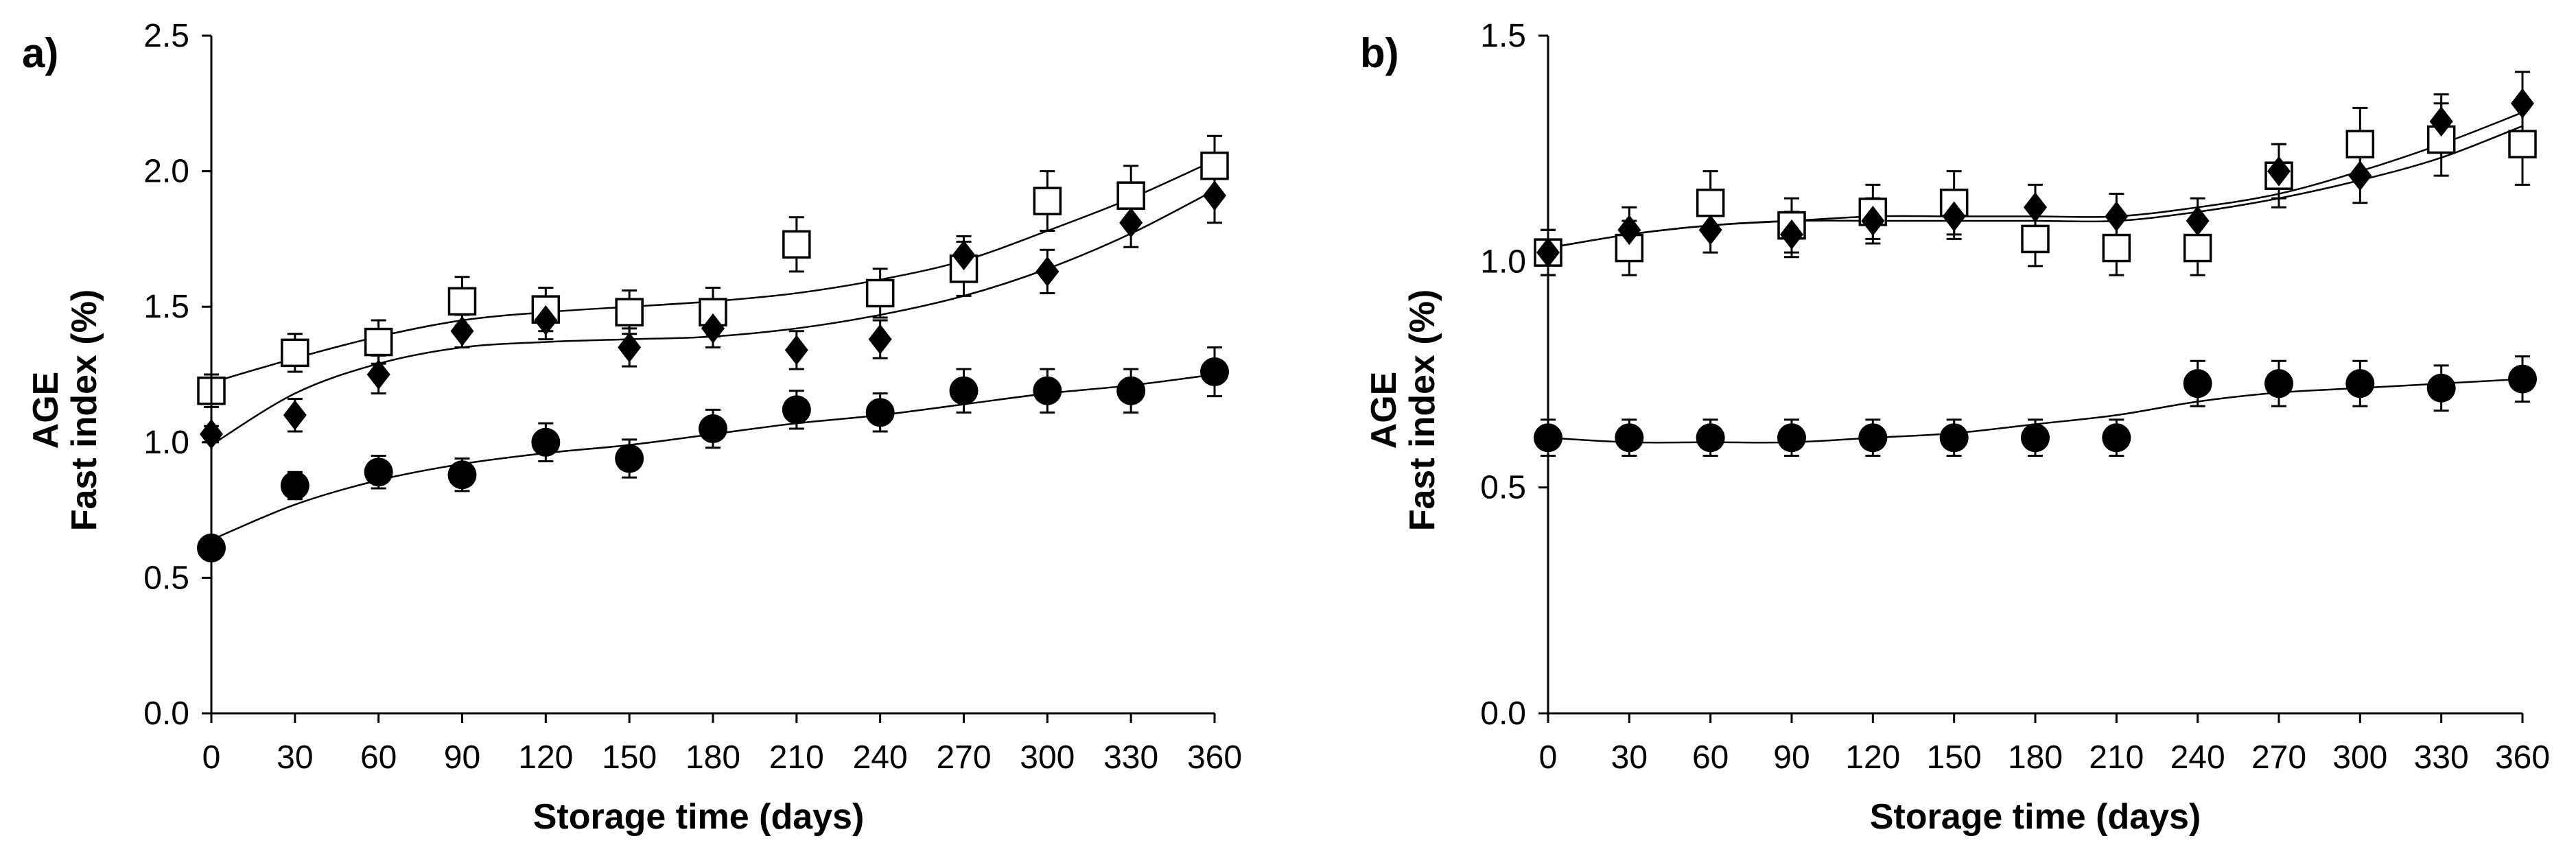  Describe the element at coordinates (40, 53) in the screenshot. I see `panel-label: a)` at that location.